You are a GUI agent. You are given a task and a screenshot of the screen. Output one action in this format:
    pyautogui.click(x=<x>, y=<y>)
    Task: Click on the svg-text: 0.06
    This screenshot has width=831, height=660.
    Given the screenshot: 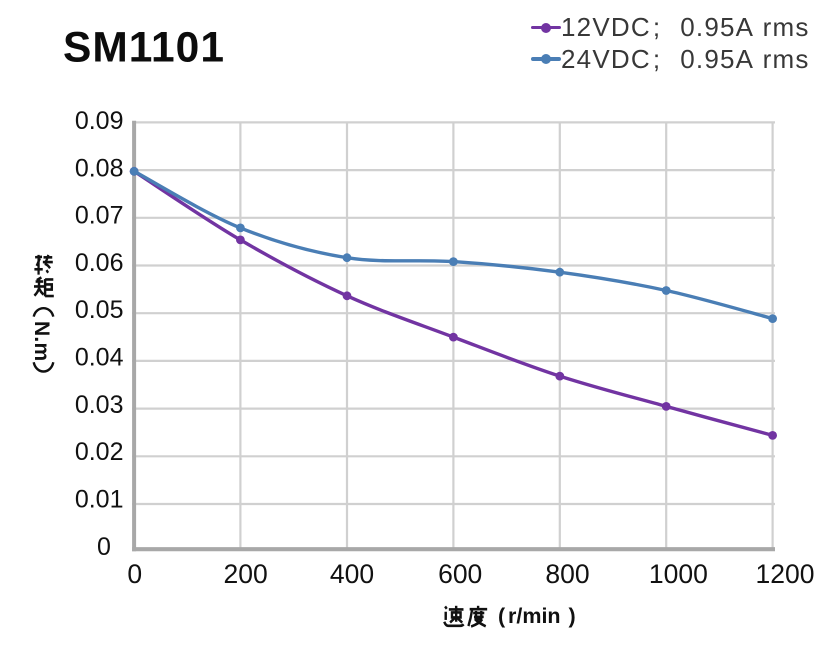 What is the action you would take?
    pyautogui.click(x=99, y=263)
    